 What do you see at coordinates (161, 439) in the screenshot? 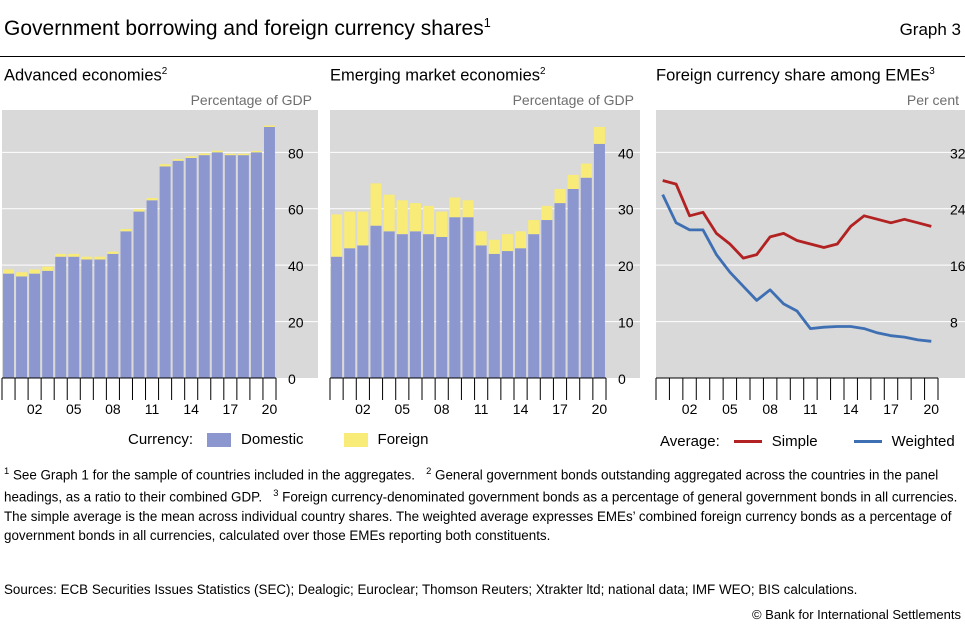
I see `legend-title-currency: Currency:` at bounding box center [161, 439].